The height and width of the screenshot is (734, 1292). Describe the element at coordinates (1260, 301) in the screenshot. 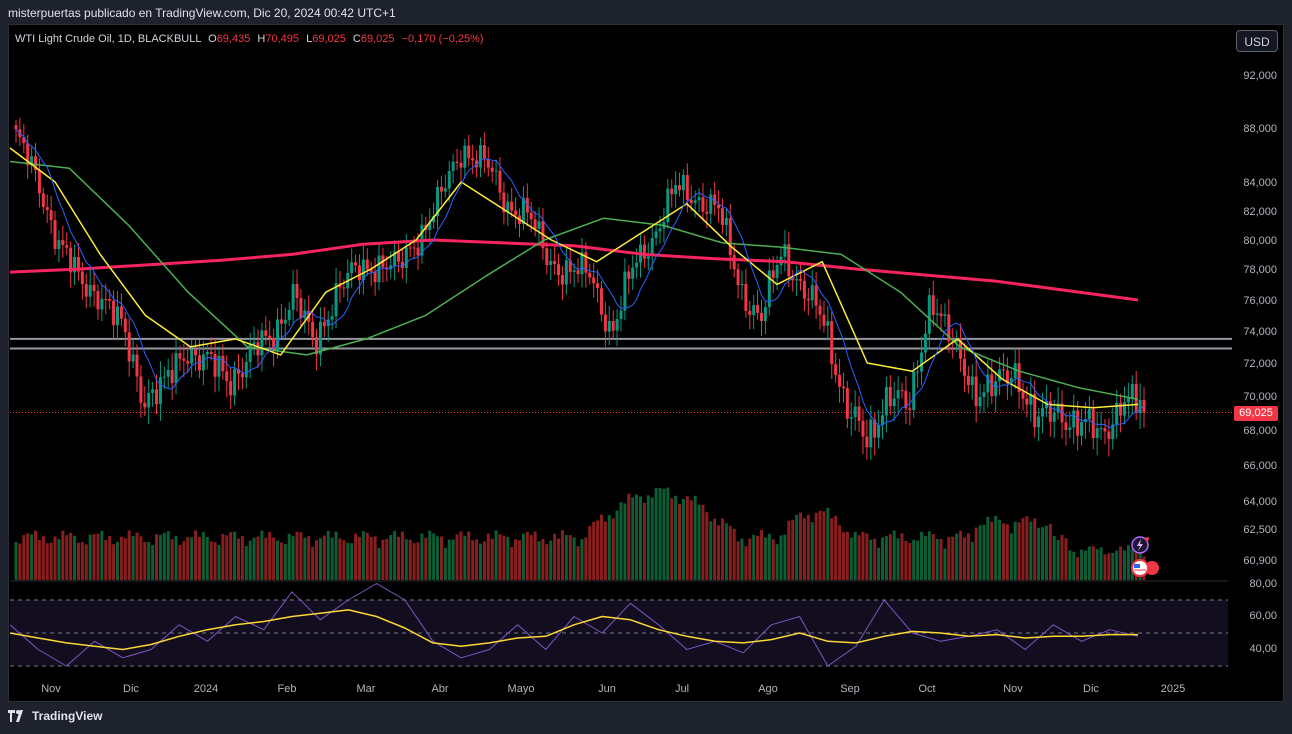

I see `price-axis-tick: 76,000` at that location.